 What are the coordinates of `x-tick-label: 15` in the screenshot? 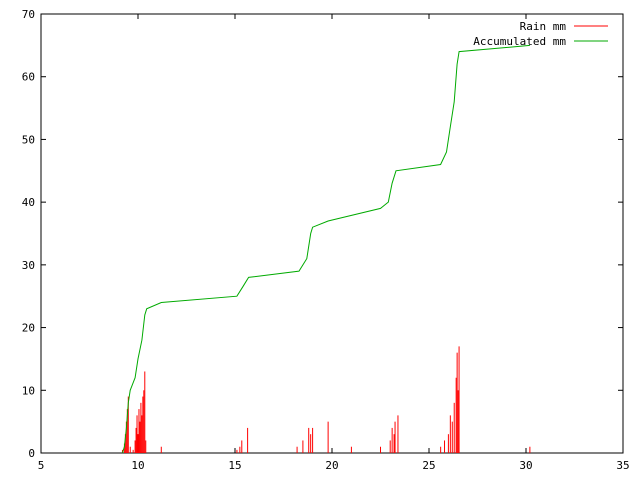 It's located at (234, 465).